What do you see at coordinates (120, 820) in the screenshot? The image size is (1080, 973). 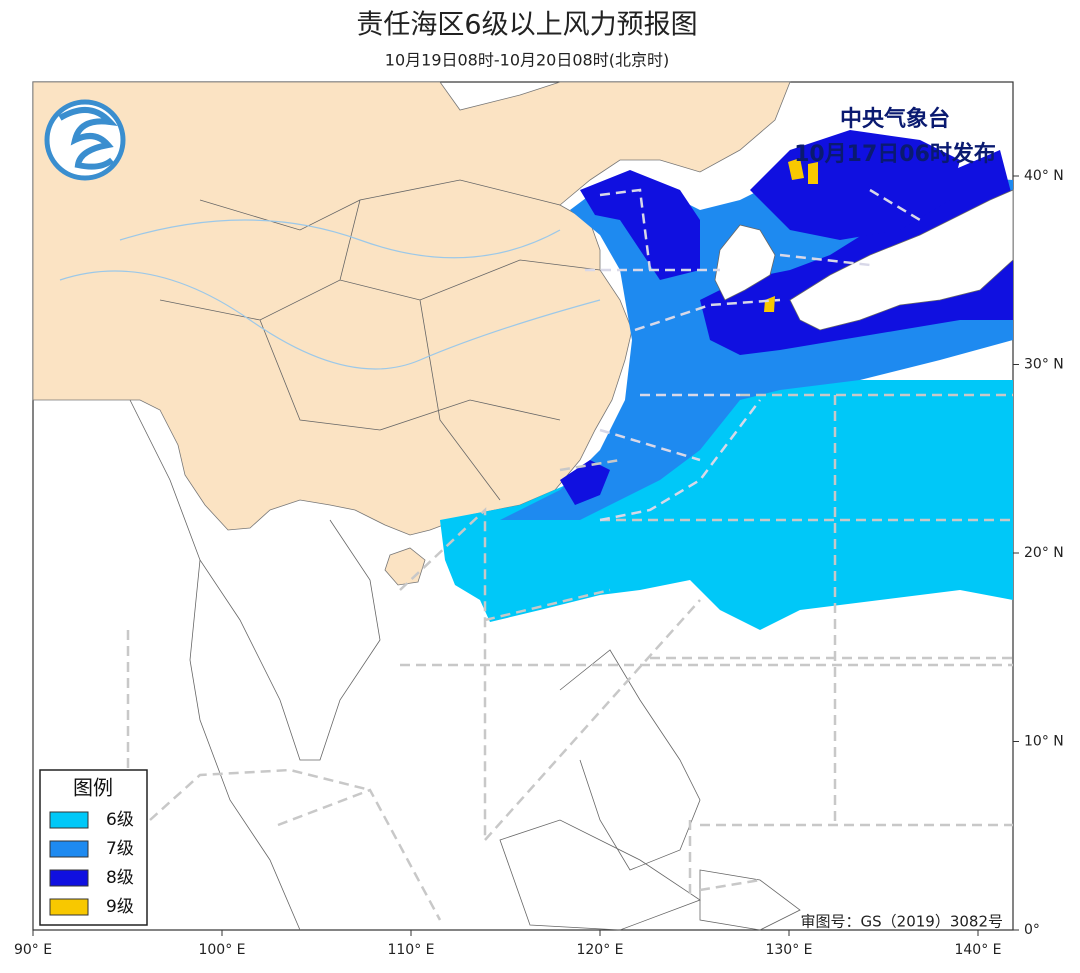 I see `legend-label: 6级` at bounding box center [120, 820].